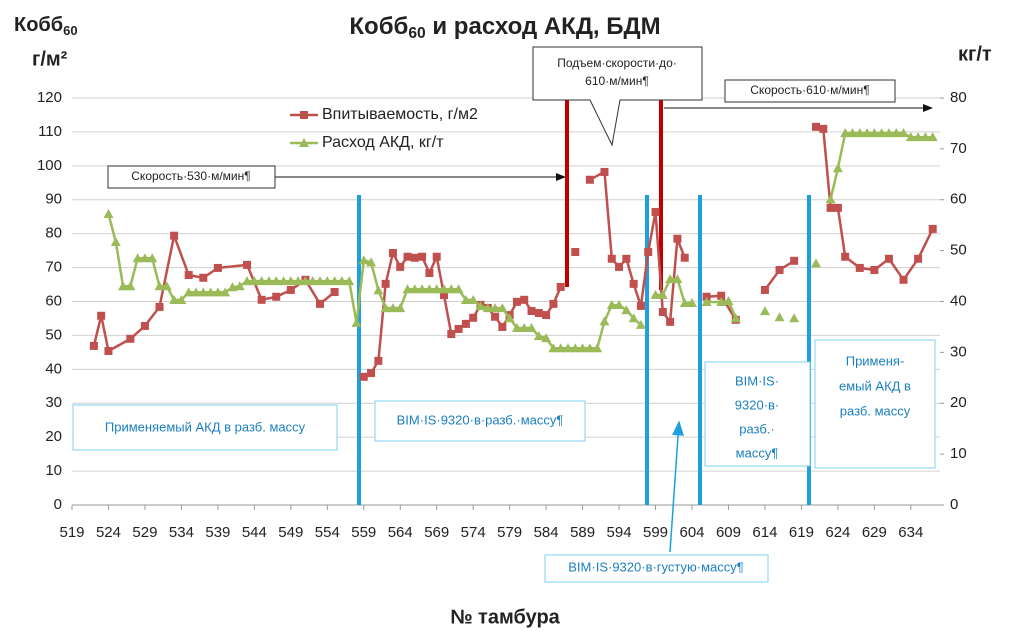 This screenshot has height=644, width=1024. What do you see at coordinates (38, 25) in the screenshot?
I see `y-axis-title-part: Кобб` at bounding box center [38, 25].